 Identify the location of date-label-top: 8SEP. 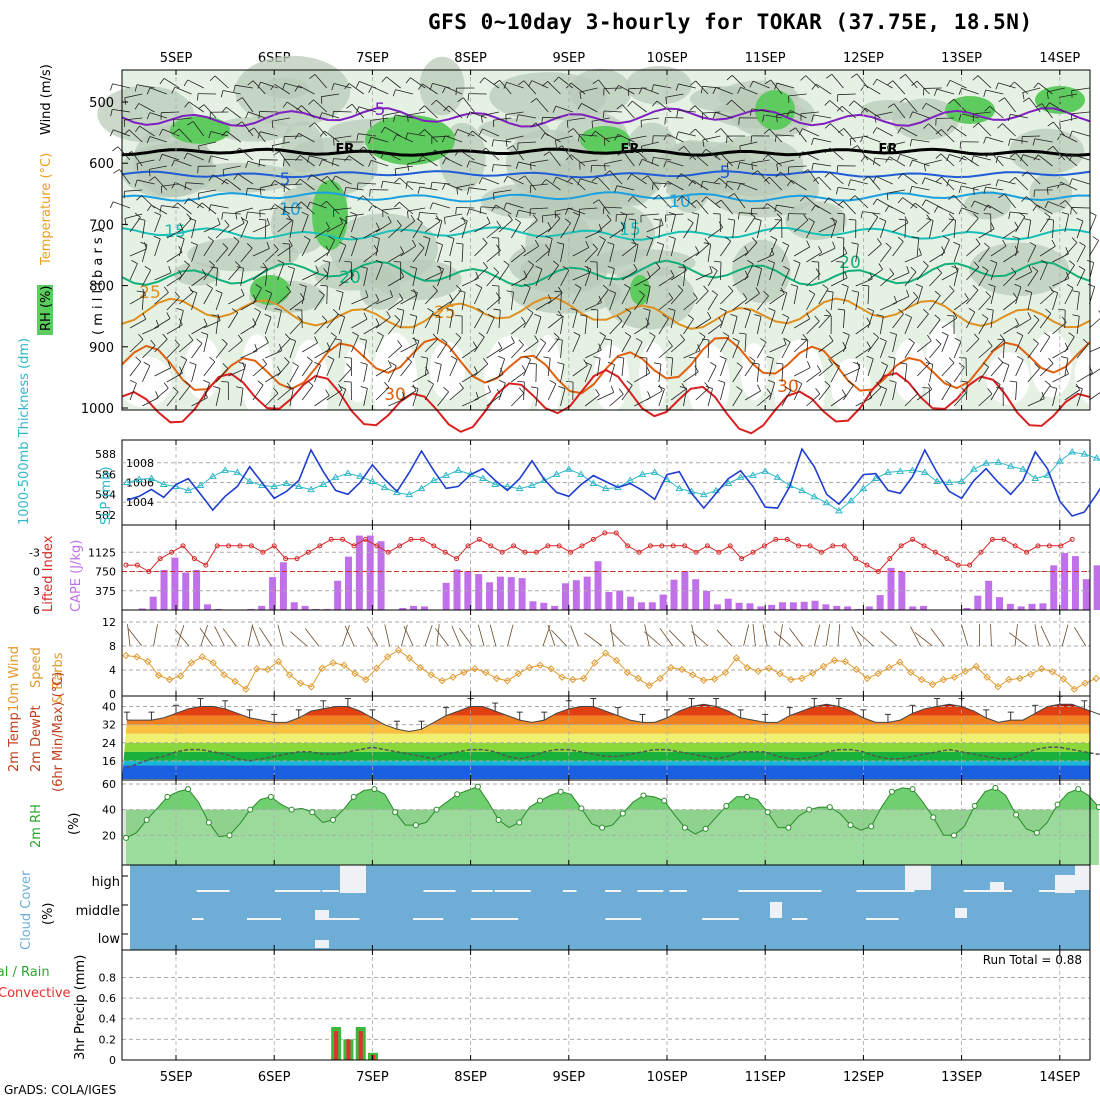
(470, 58).